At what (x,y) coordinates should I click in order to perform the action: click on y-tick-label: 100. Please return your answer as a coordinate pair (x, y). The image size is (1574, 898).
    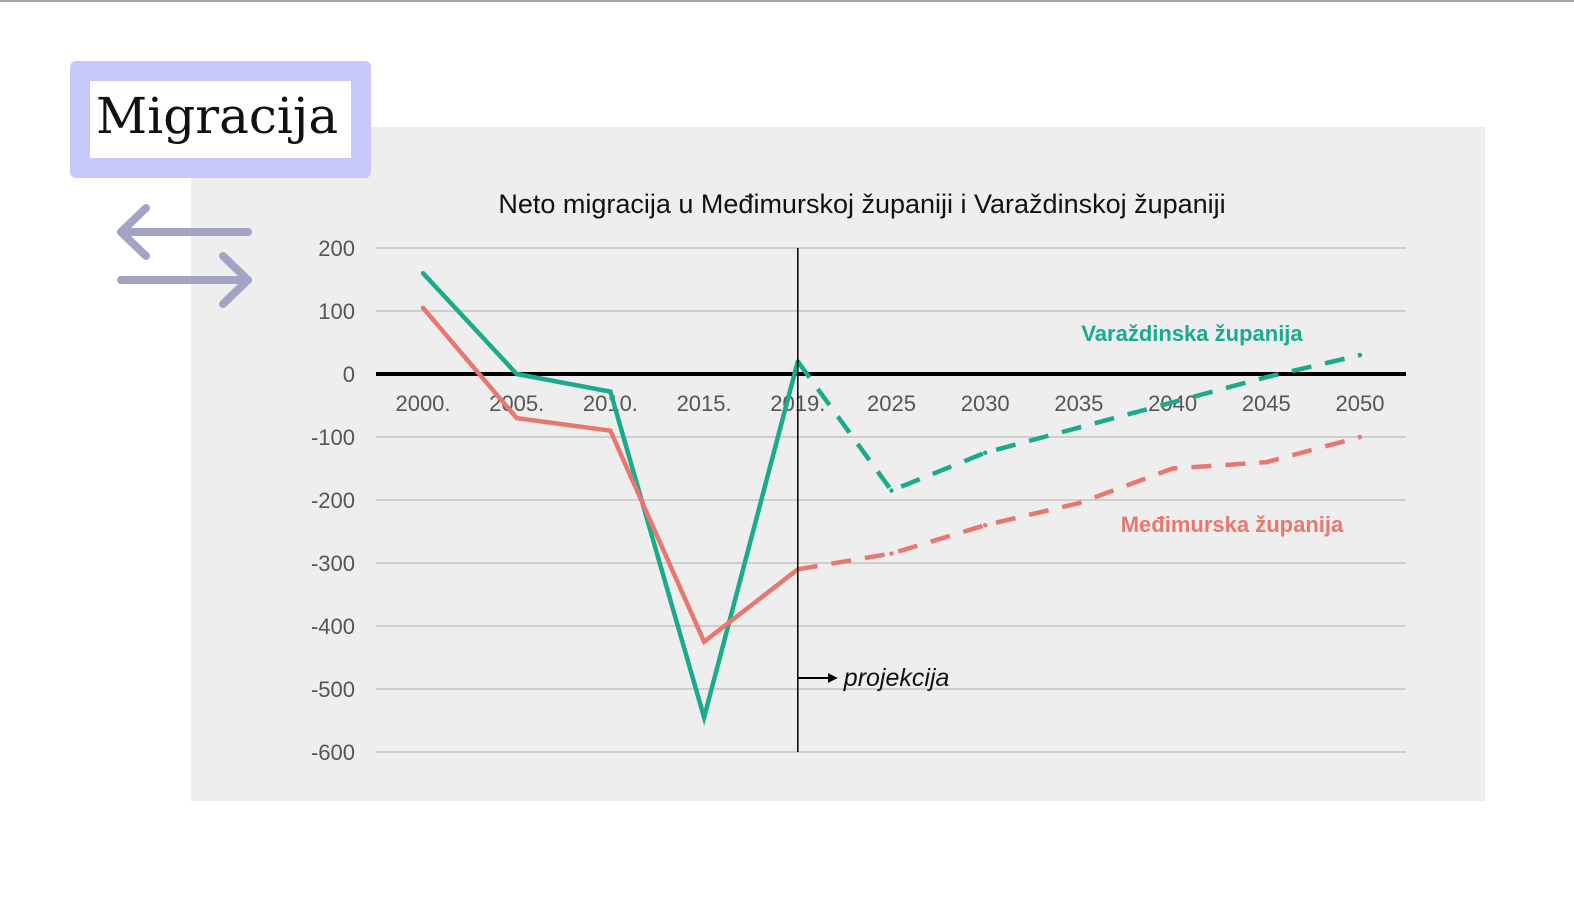
    Looking at the image, I should click on (336, 311).